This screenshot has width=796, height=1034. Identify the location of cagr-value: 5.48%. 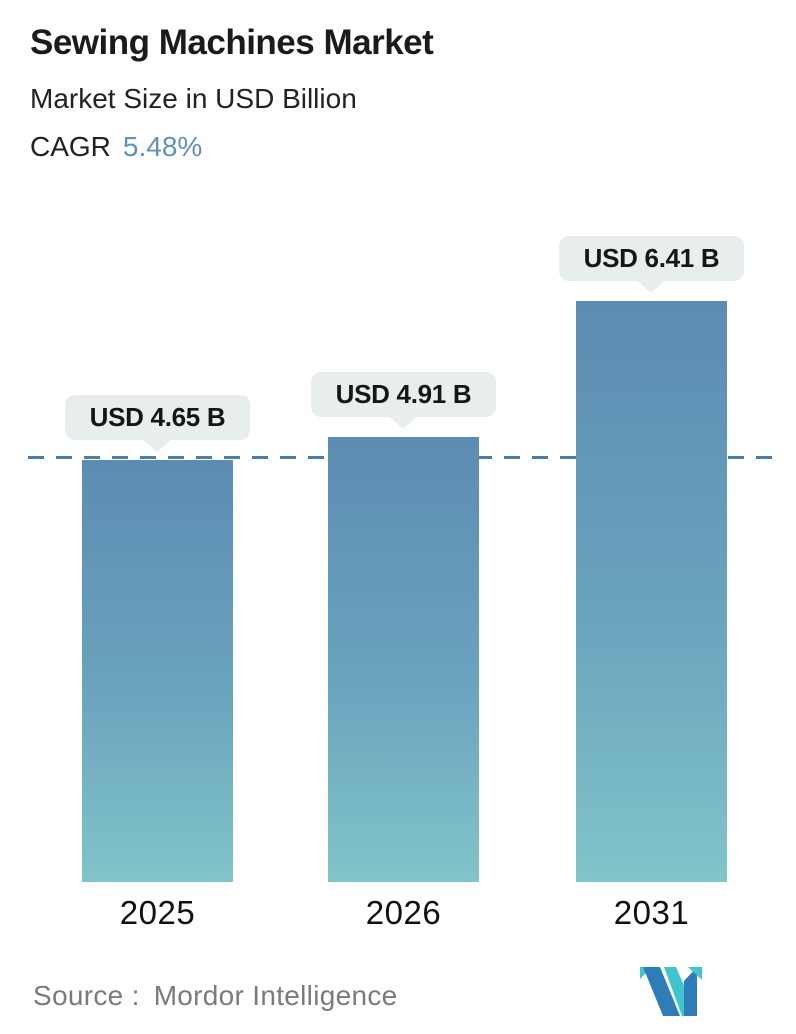
(162, 146).